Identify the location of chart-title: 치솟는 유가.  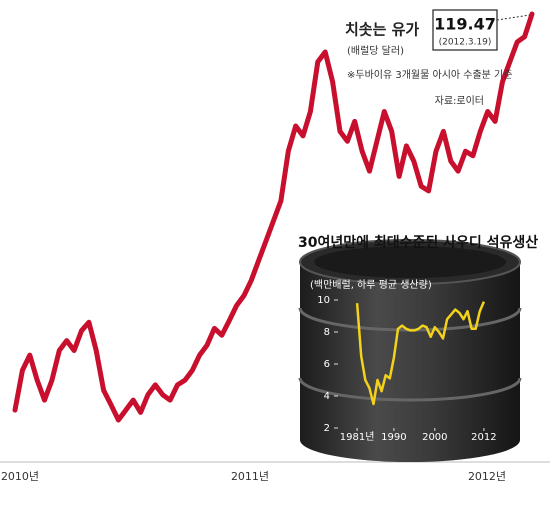
(382, 30).